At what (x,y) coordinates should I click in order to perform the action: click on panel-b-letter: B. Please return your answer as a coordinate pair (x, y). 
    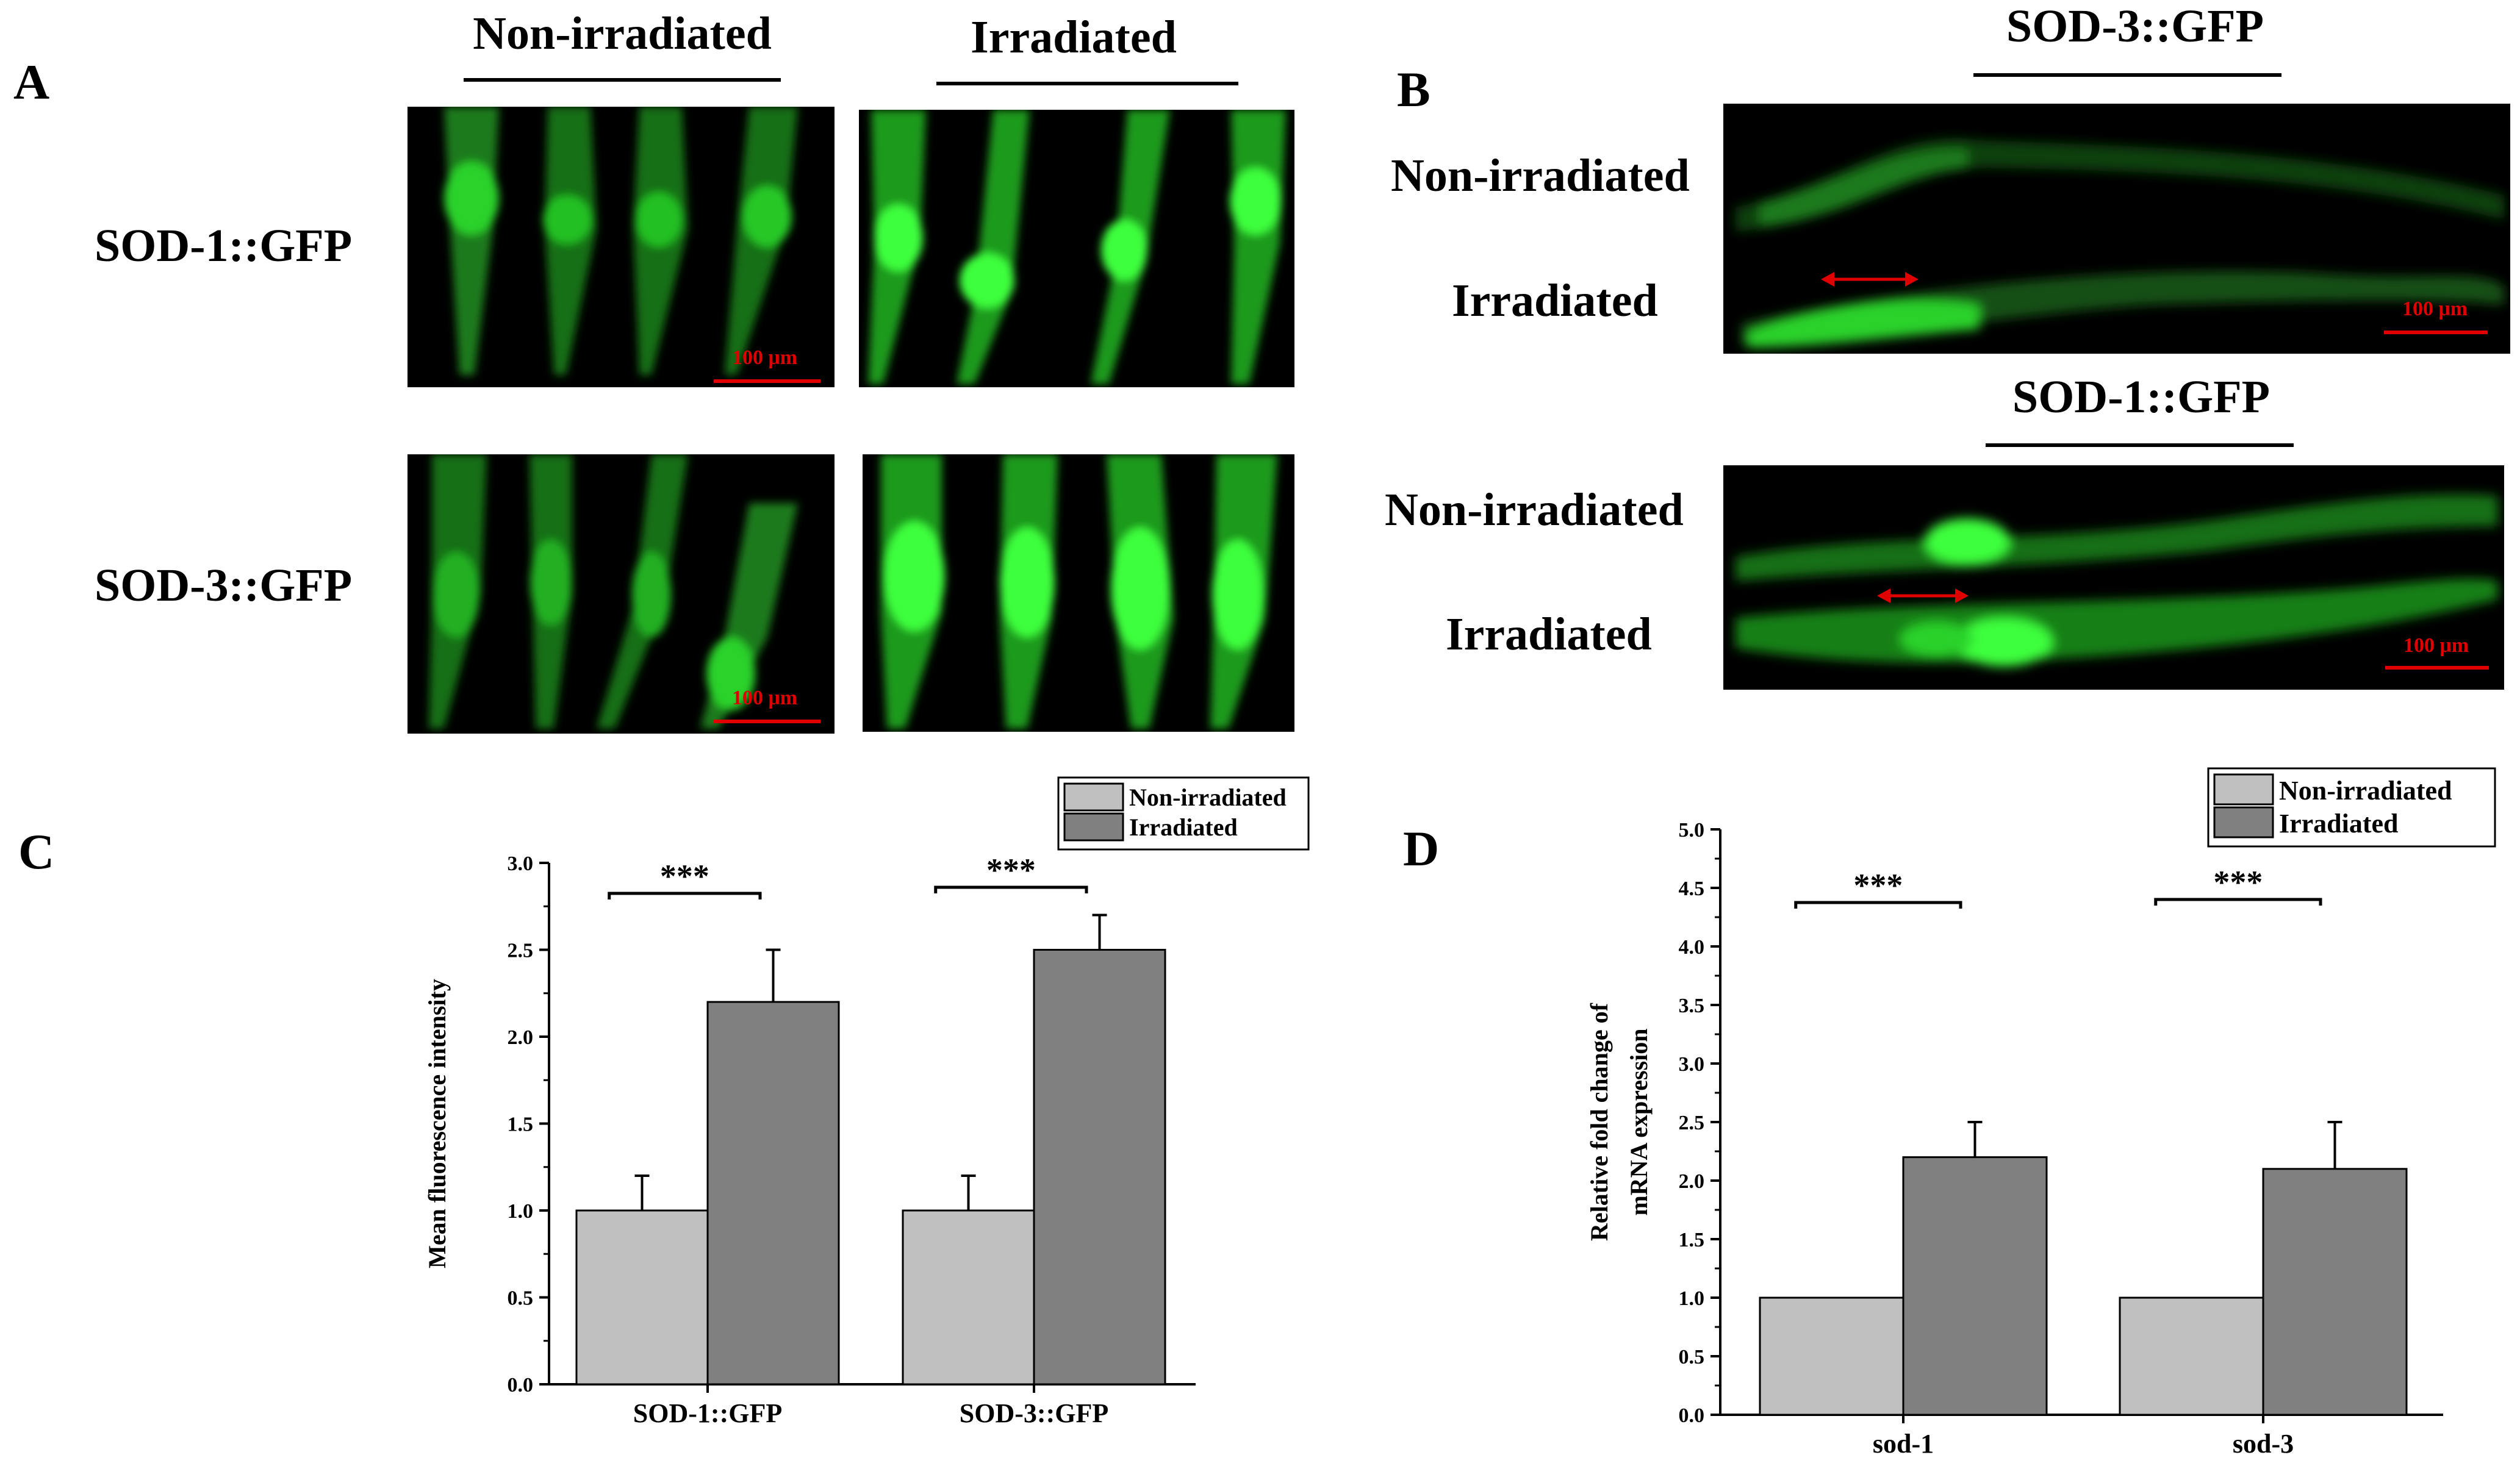
    Looking at the image, I should click on (1414, 89).